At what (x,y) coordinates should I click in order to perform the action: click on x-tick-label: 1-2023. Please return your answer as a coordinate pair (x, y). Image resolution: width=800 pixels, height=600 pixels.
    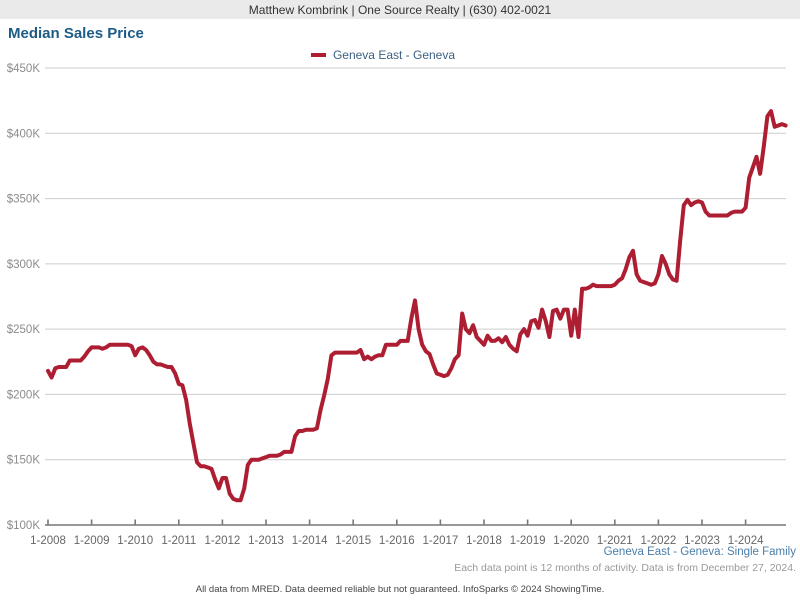
    Looking at the image, I should click on (702, 541).